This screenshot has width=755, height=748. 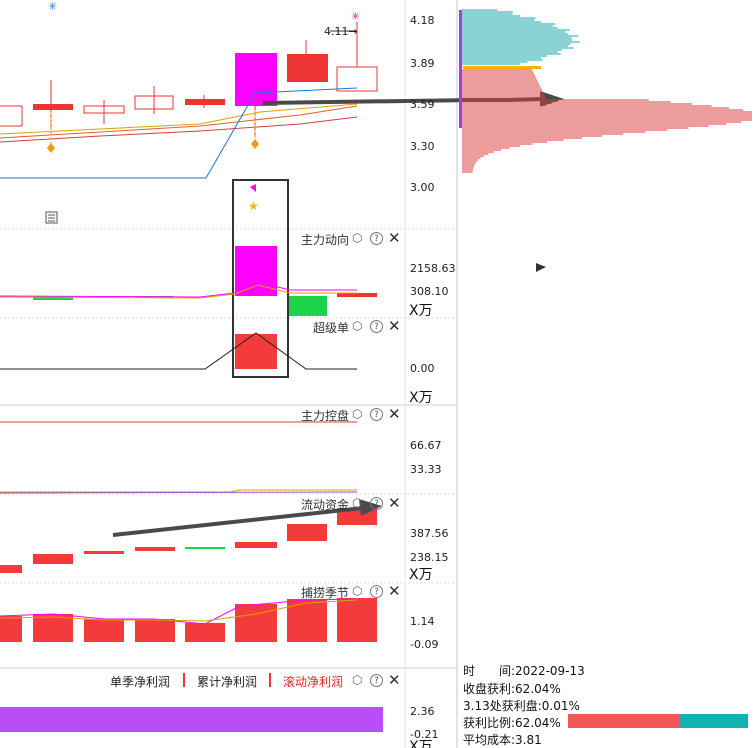 What do you see at coordinates (325, 416) in the screenshot?
I see `panel-title-control: 主力控盘` at bounding box center [325, 416].